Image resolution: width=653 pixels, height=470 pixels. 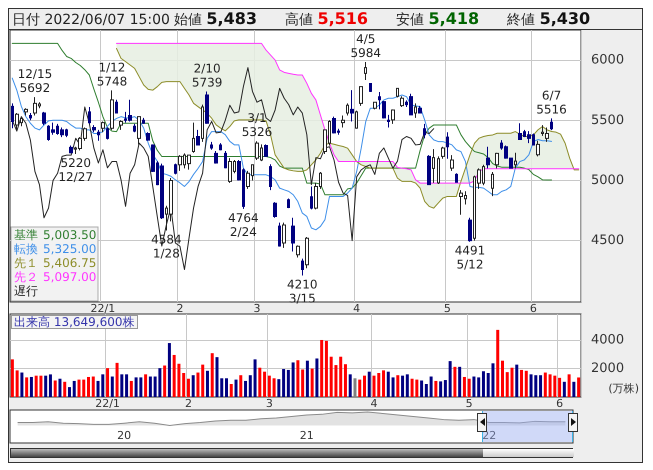 I want to click on y-tick-label: 5000, so click(x=607, y=180).